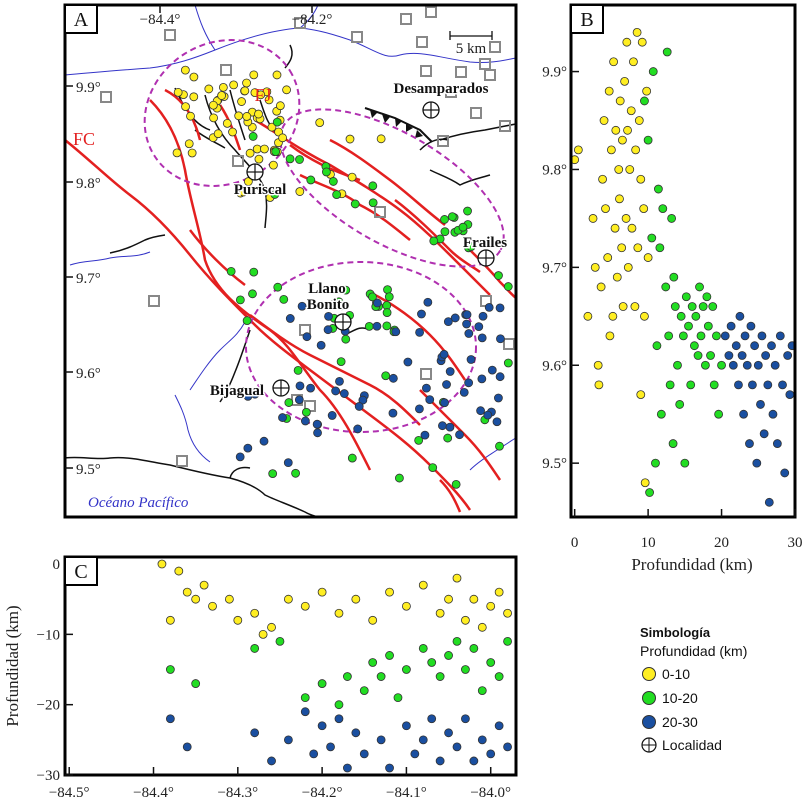 The image size is (810, 807). Describe the element at coordinates (554, 366) in the screenshot. I see `panel-b-lat-tick-label: 9.6°` at that location.